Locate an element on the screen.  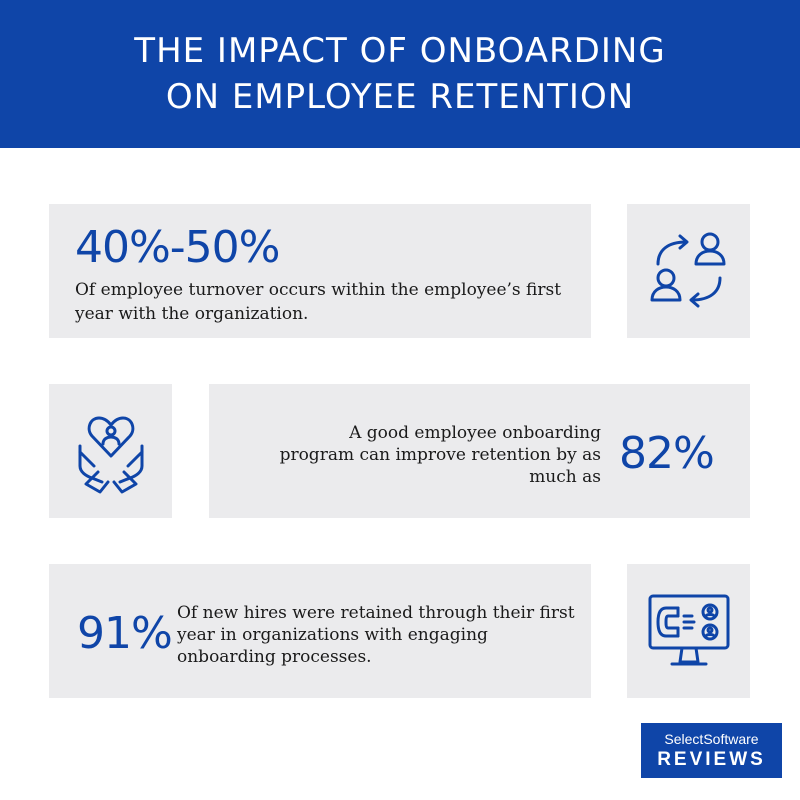
logo-line-1: SelectSoftware is located at coordinates (711, 738).